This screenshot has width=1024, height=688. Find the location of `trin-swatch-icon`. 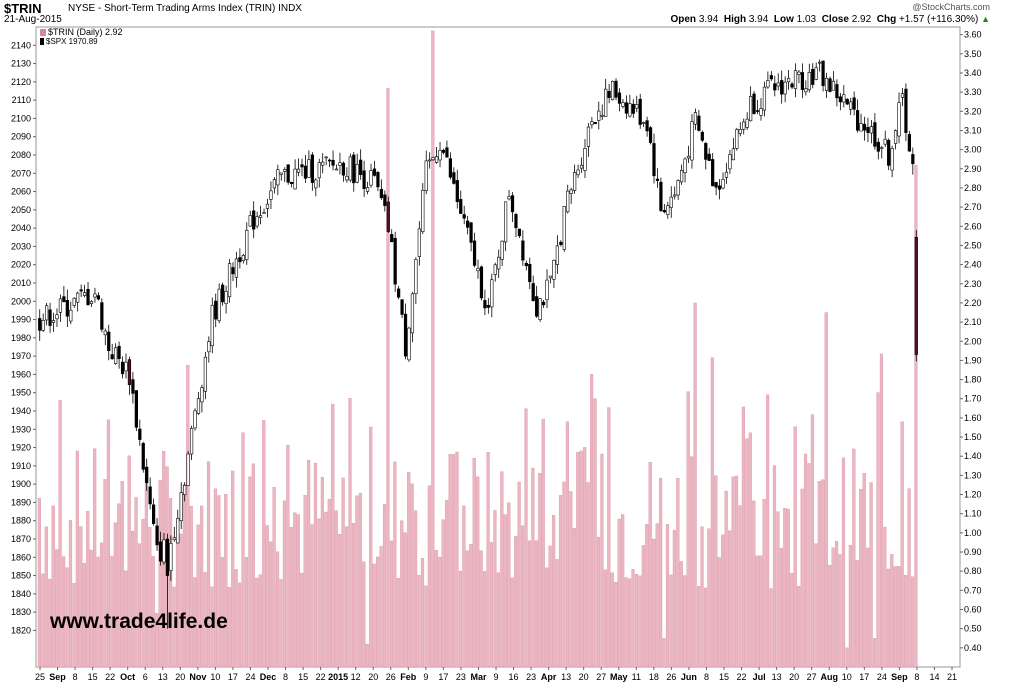

trin-swatch-icon is located at coordinates (43, 33).